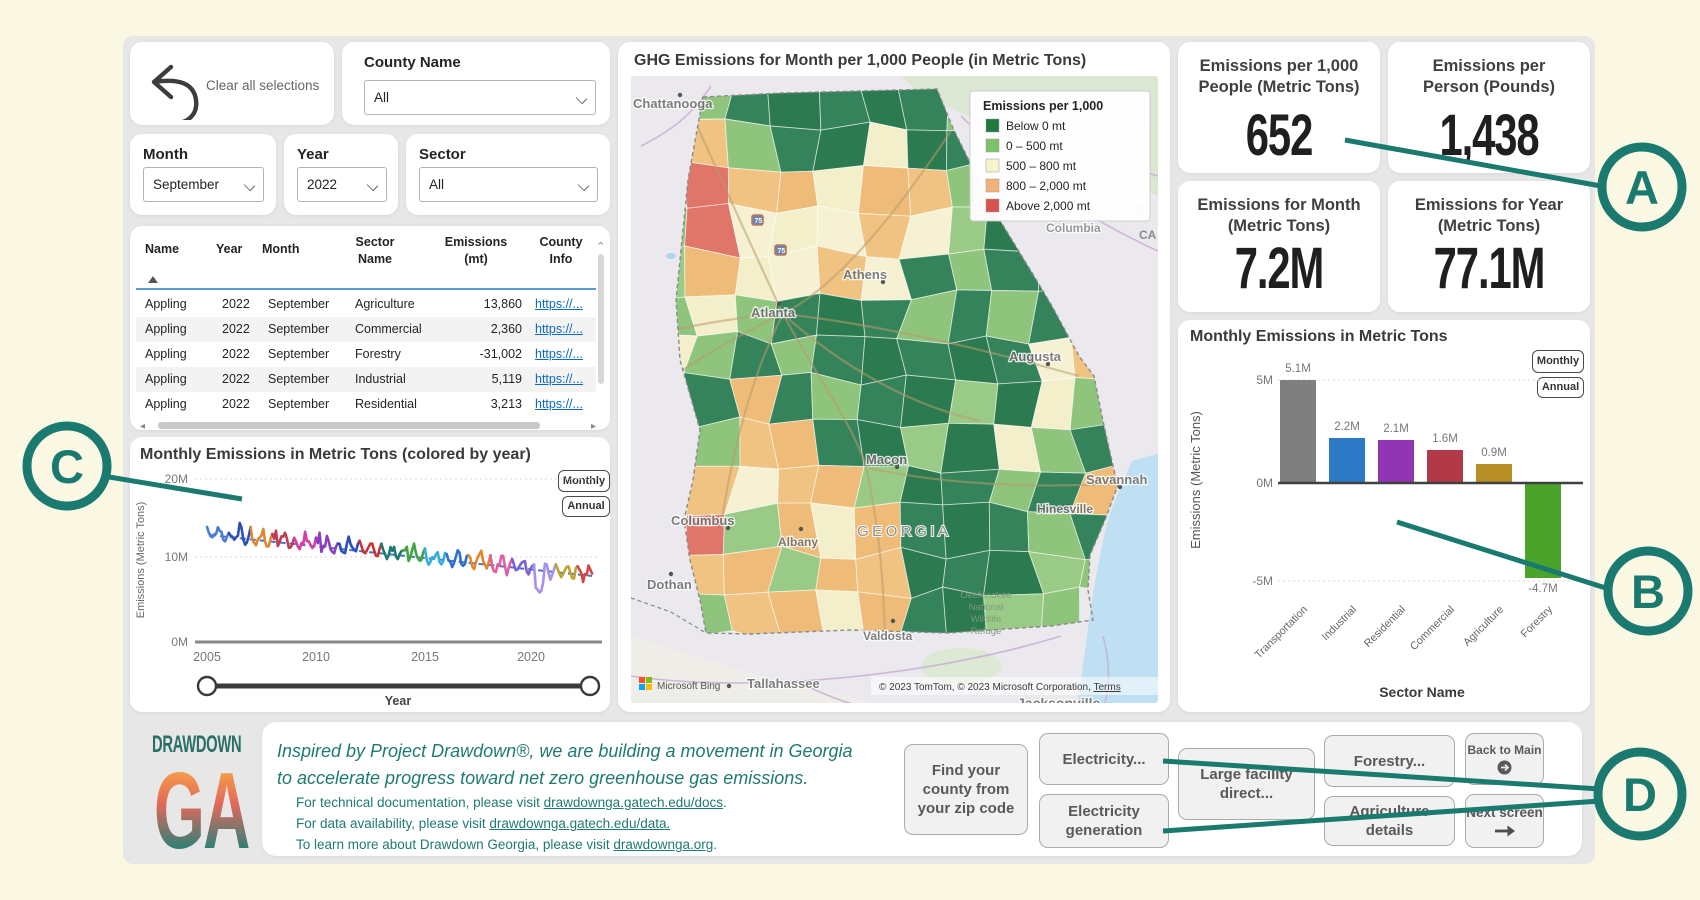  Describe the element at coordinates (688, 686) in the screenshot. I see `svg-text: Microsoft Bing` at that location.